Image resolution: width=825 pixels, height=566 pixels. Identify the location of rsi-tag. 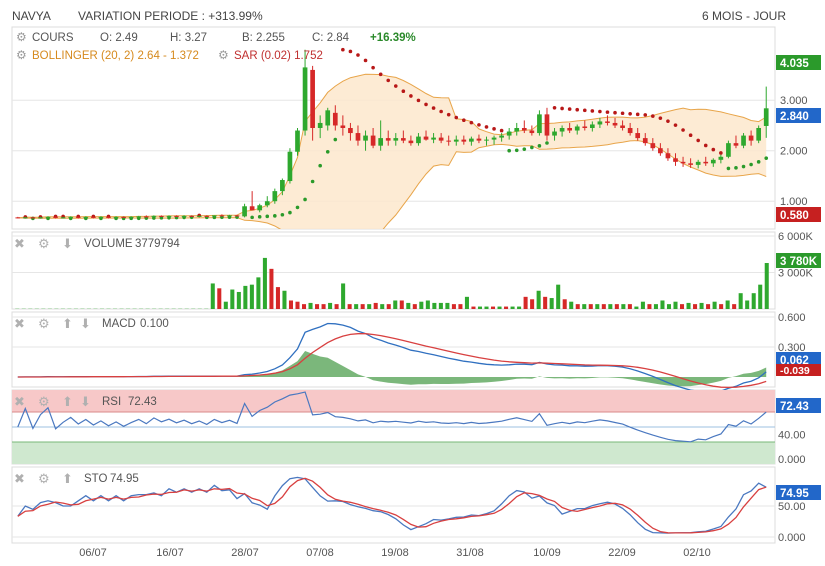
(798, 405).